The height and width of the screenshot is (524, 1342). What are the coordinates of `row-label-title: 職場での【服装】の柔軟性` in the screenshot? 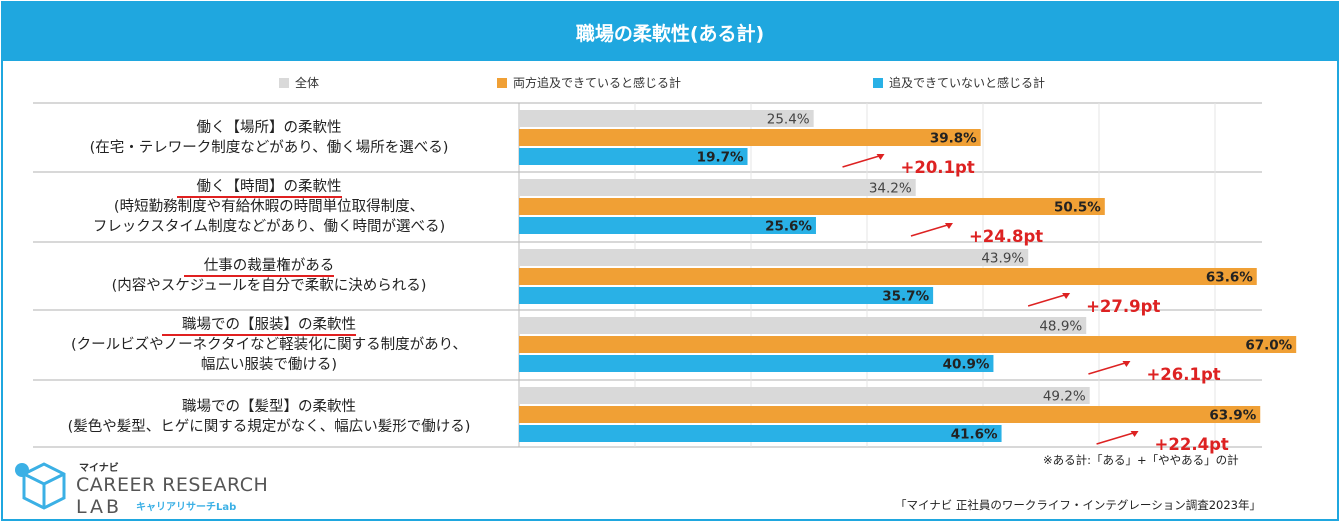 It's located at (259, 326).